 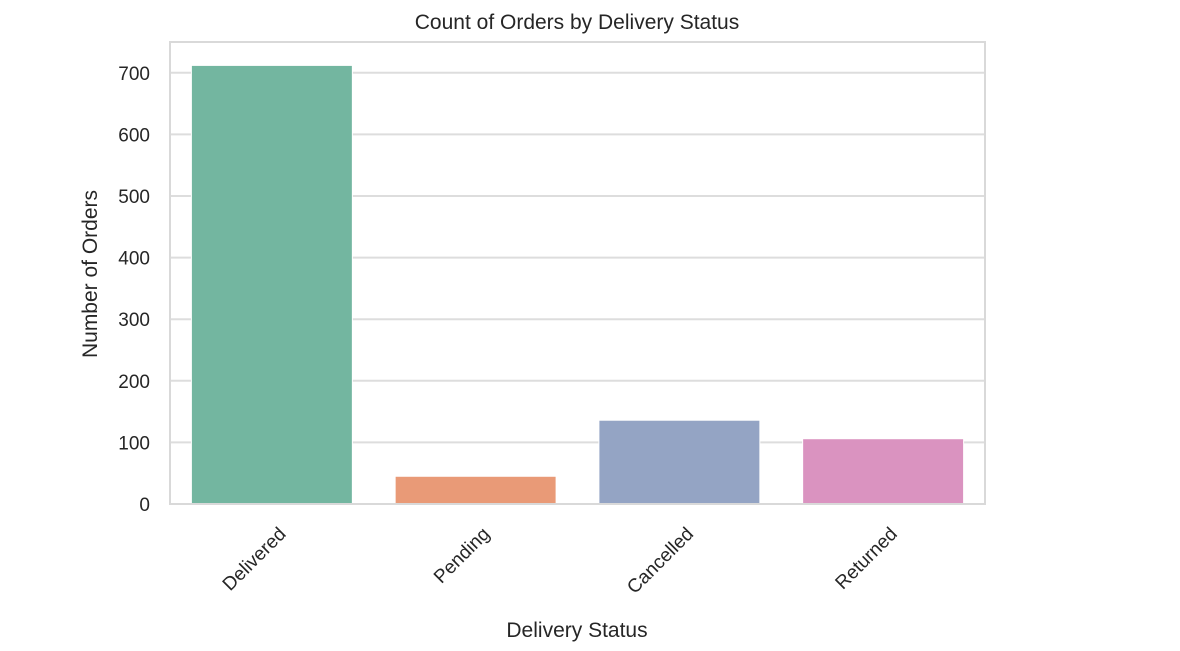 What do you see at coordinates (255, 560) in the screenshot?
I see `x-tick-label: Delivered` at bounding box center [255, 560].